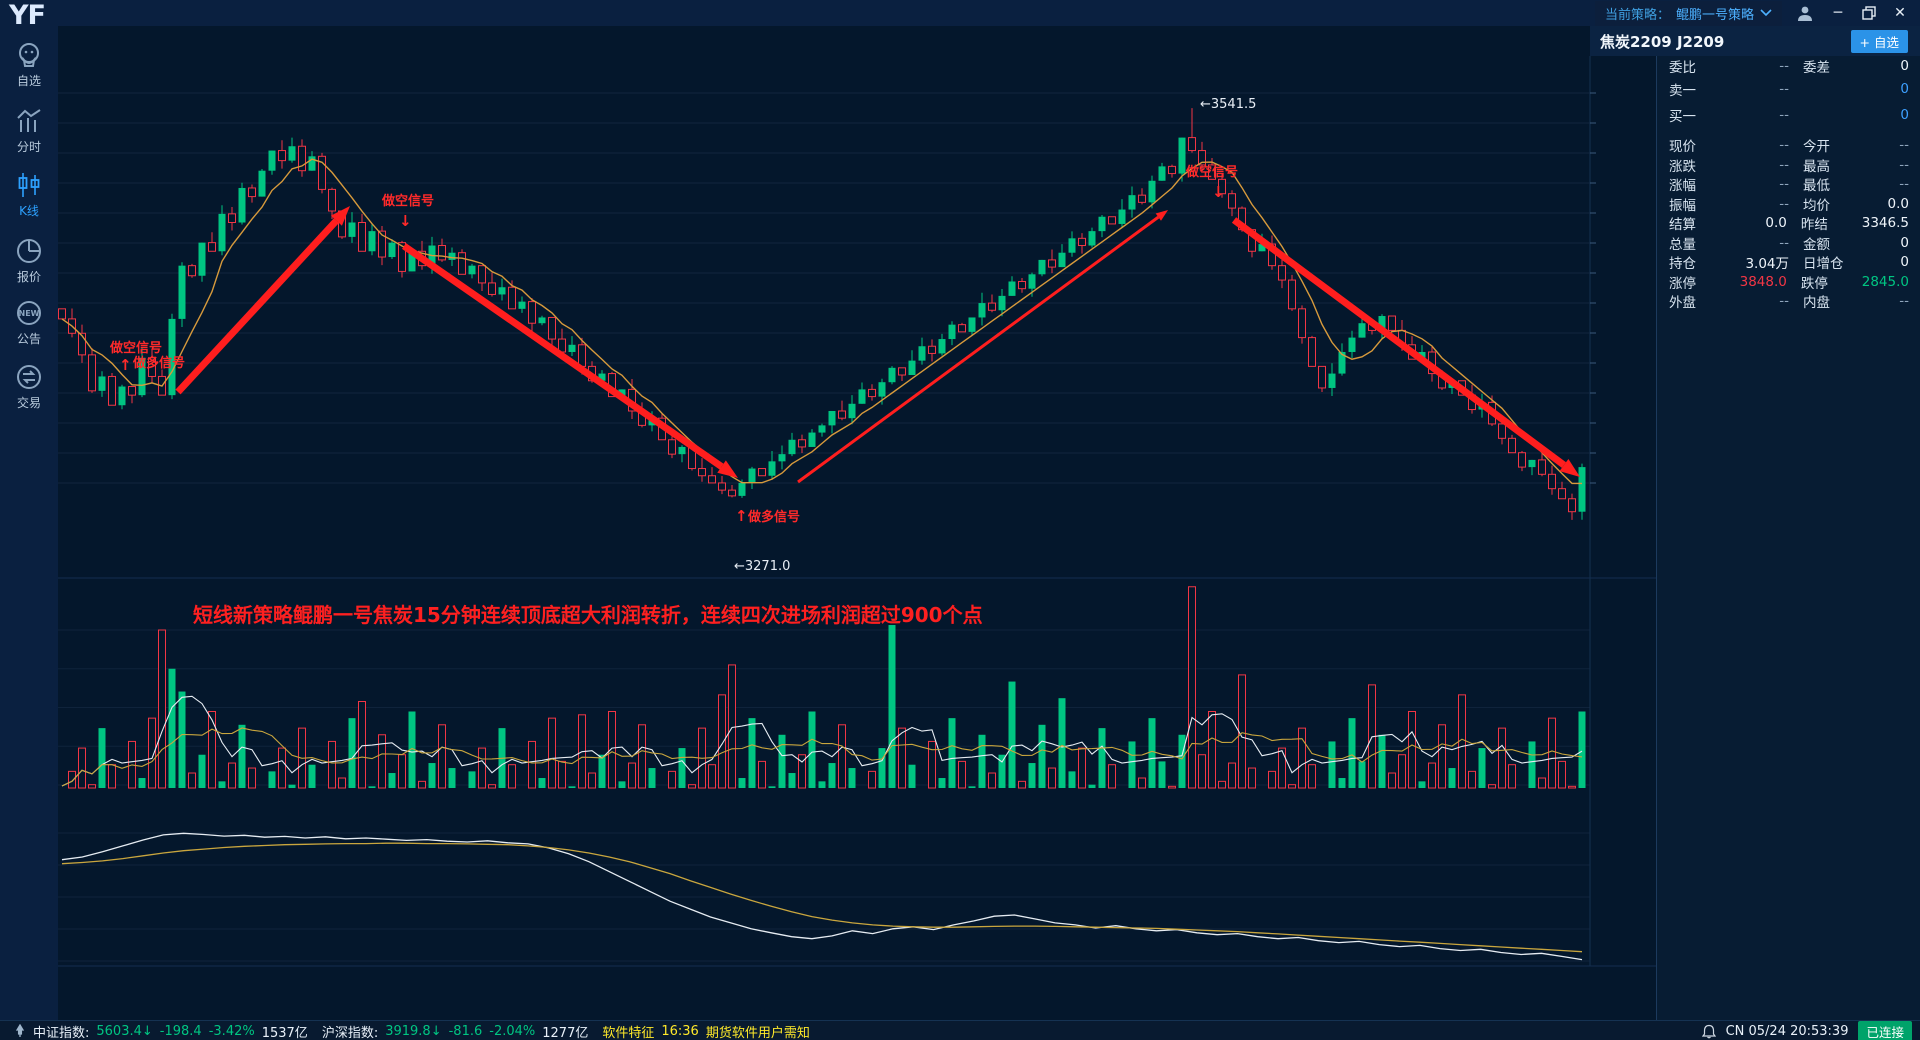  Describe the element at coordinates (28, 147) in the screenshot. I see `sidebar-item-label: 分时` at that location.